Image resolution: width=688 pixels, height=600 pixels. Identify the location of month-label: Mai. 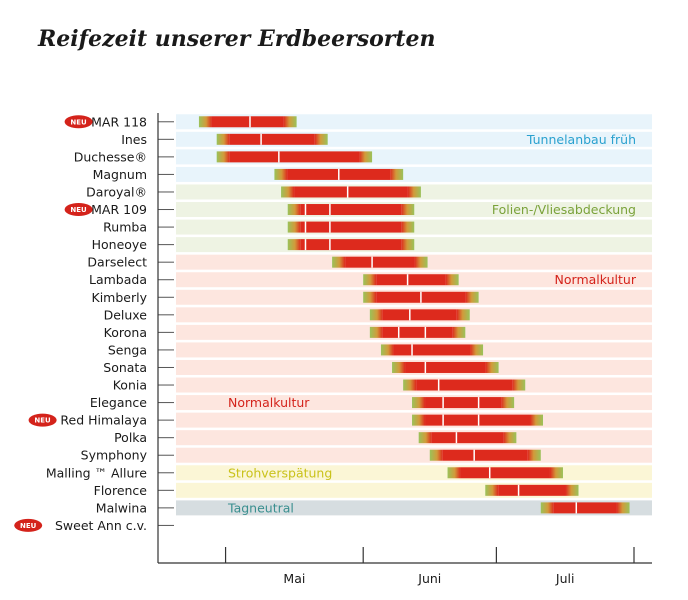
(294, 578).